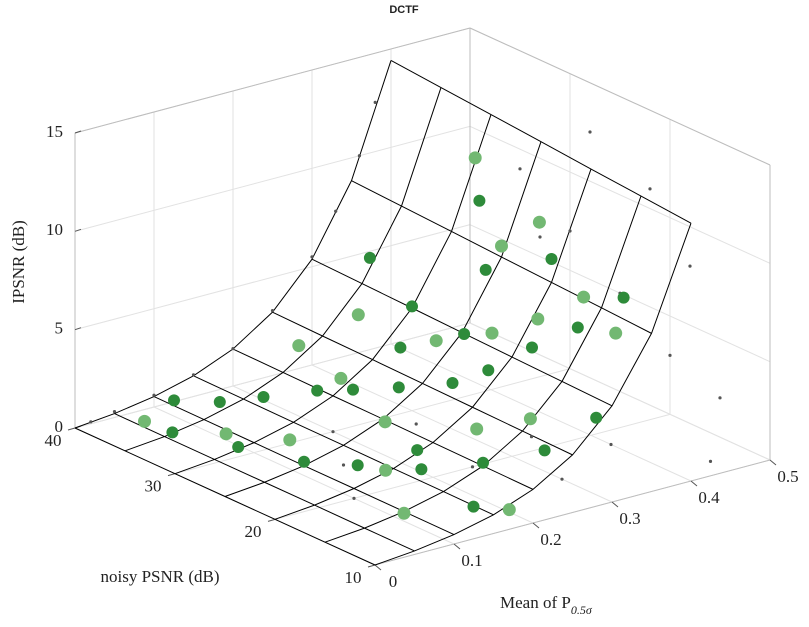 Image resolution: width=809 pixels, height=627 pixels. What do you see at coordinates (18, 262) in the screenshot?
I see `z-axis-label: IPSNR (dB)` at bounding box center [18, 262].